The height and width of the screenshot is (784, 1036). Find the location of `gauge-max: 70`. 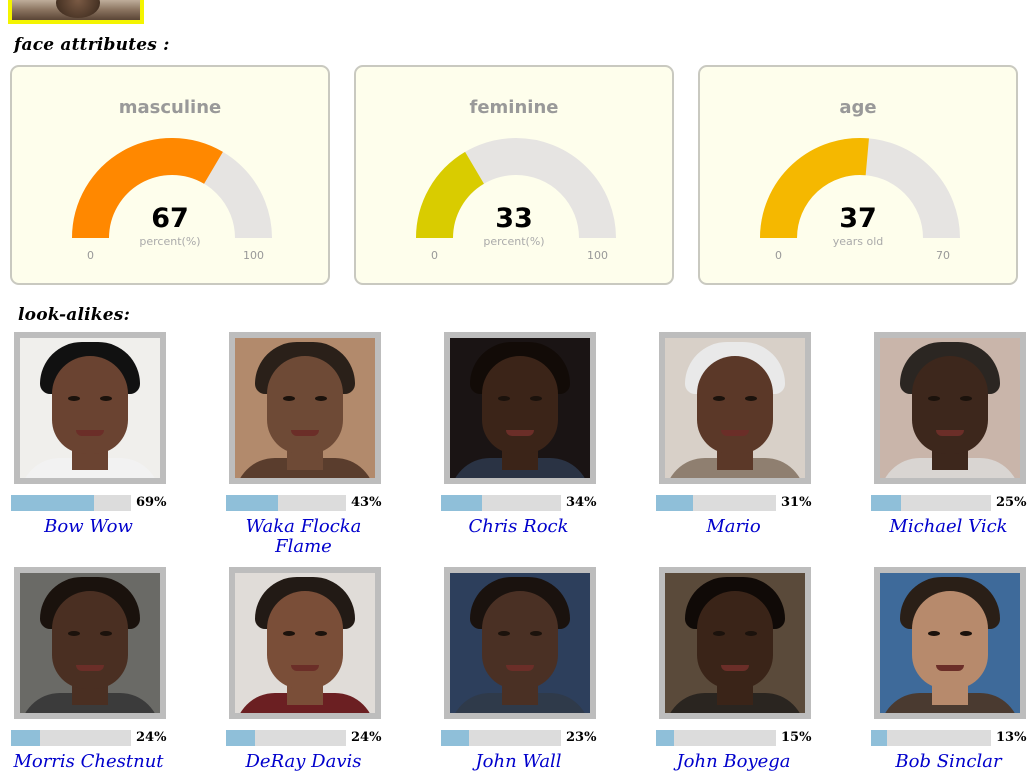

gauge-max: 70 is located at coordinates (943, 255).